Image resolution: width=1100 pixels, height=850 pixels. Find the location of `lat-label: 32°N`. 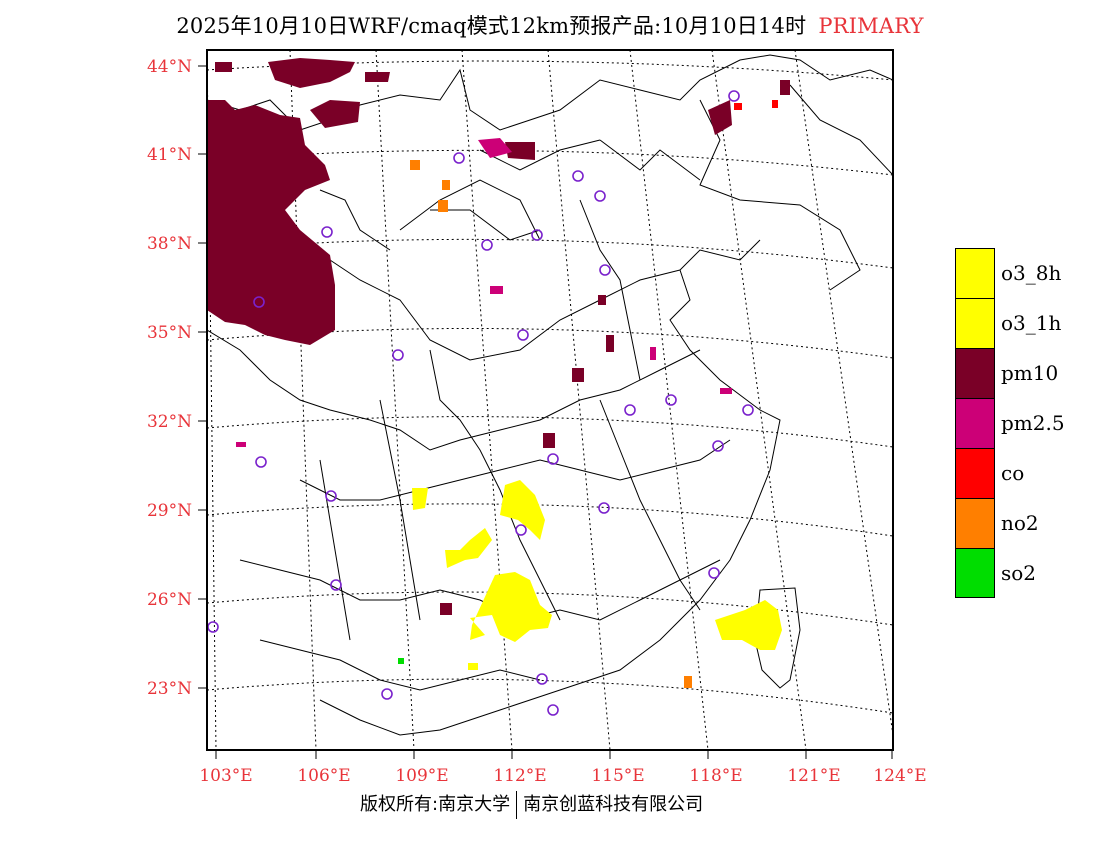

lat-label: 32°N is located at coordinates (169, 422).